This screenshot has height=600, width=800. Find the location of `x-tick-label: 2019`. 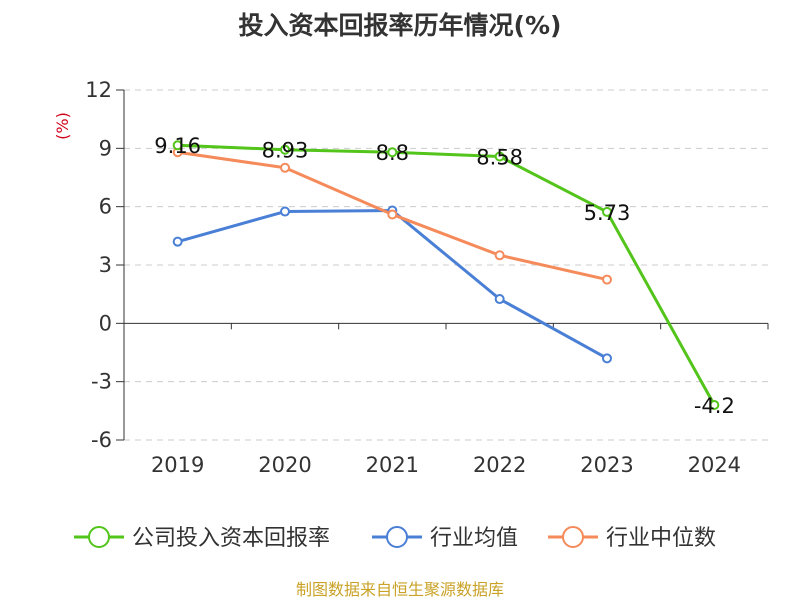

x-tick-label: 2019 is located at coordinates (177, 465).